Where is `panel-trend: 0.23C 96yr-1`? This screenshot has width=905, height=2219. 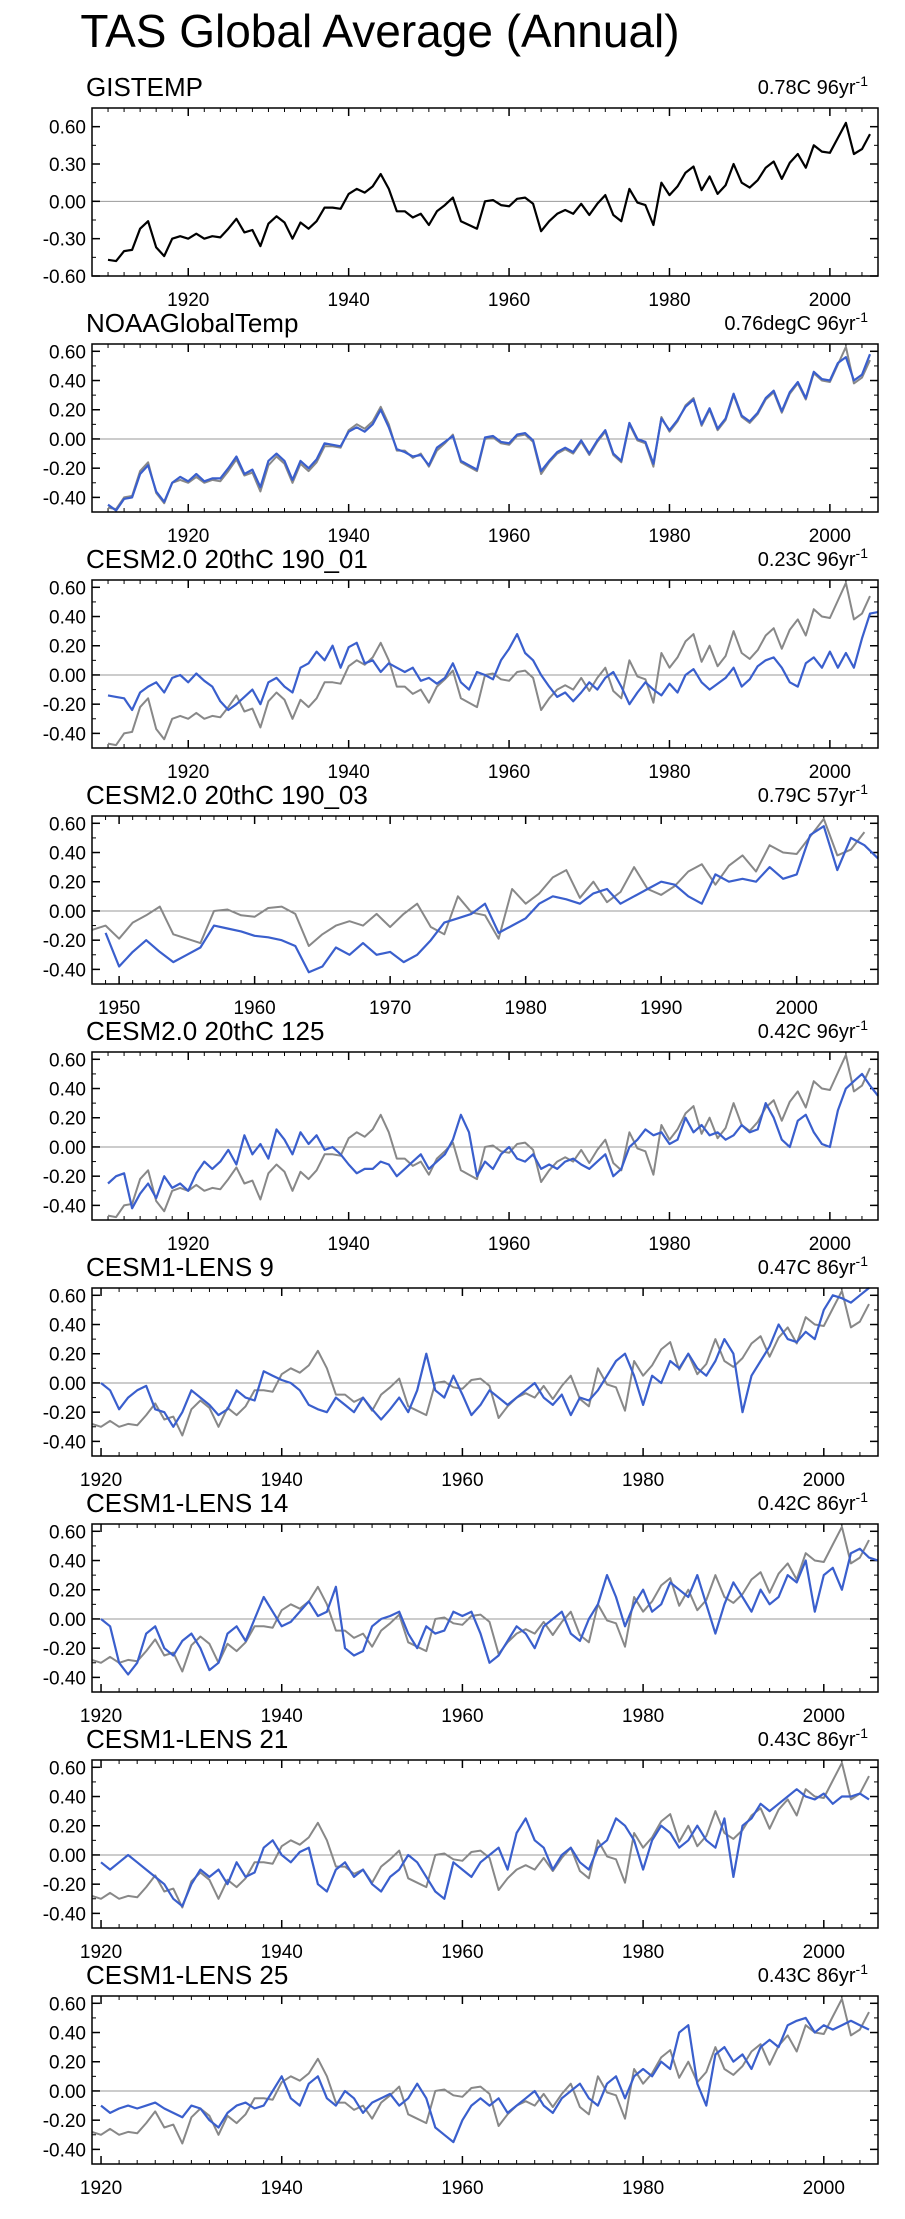 panel-trend: 0.23C 96yr-1 is located at coordinates (813, 558).